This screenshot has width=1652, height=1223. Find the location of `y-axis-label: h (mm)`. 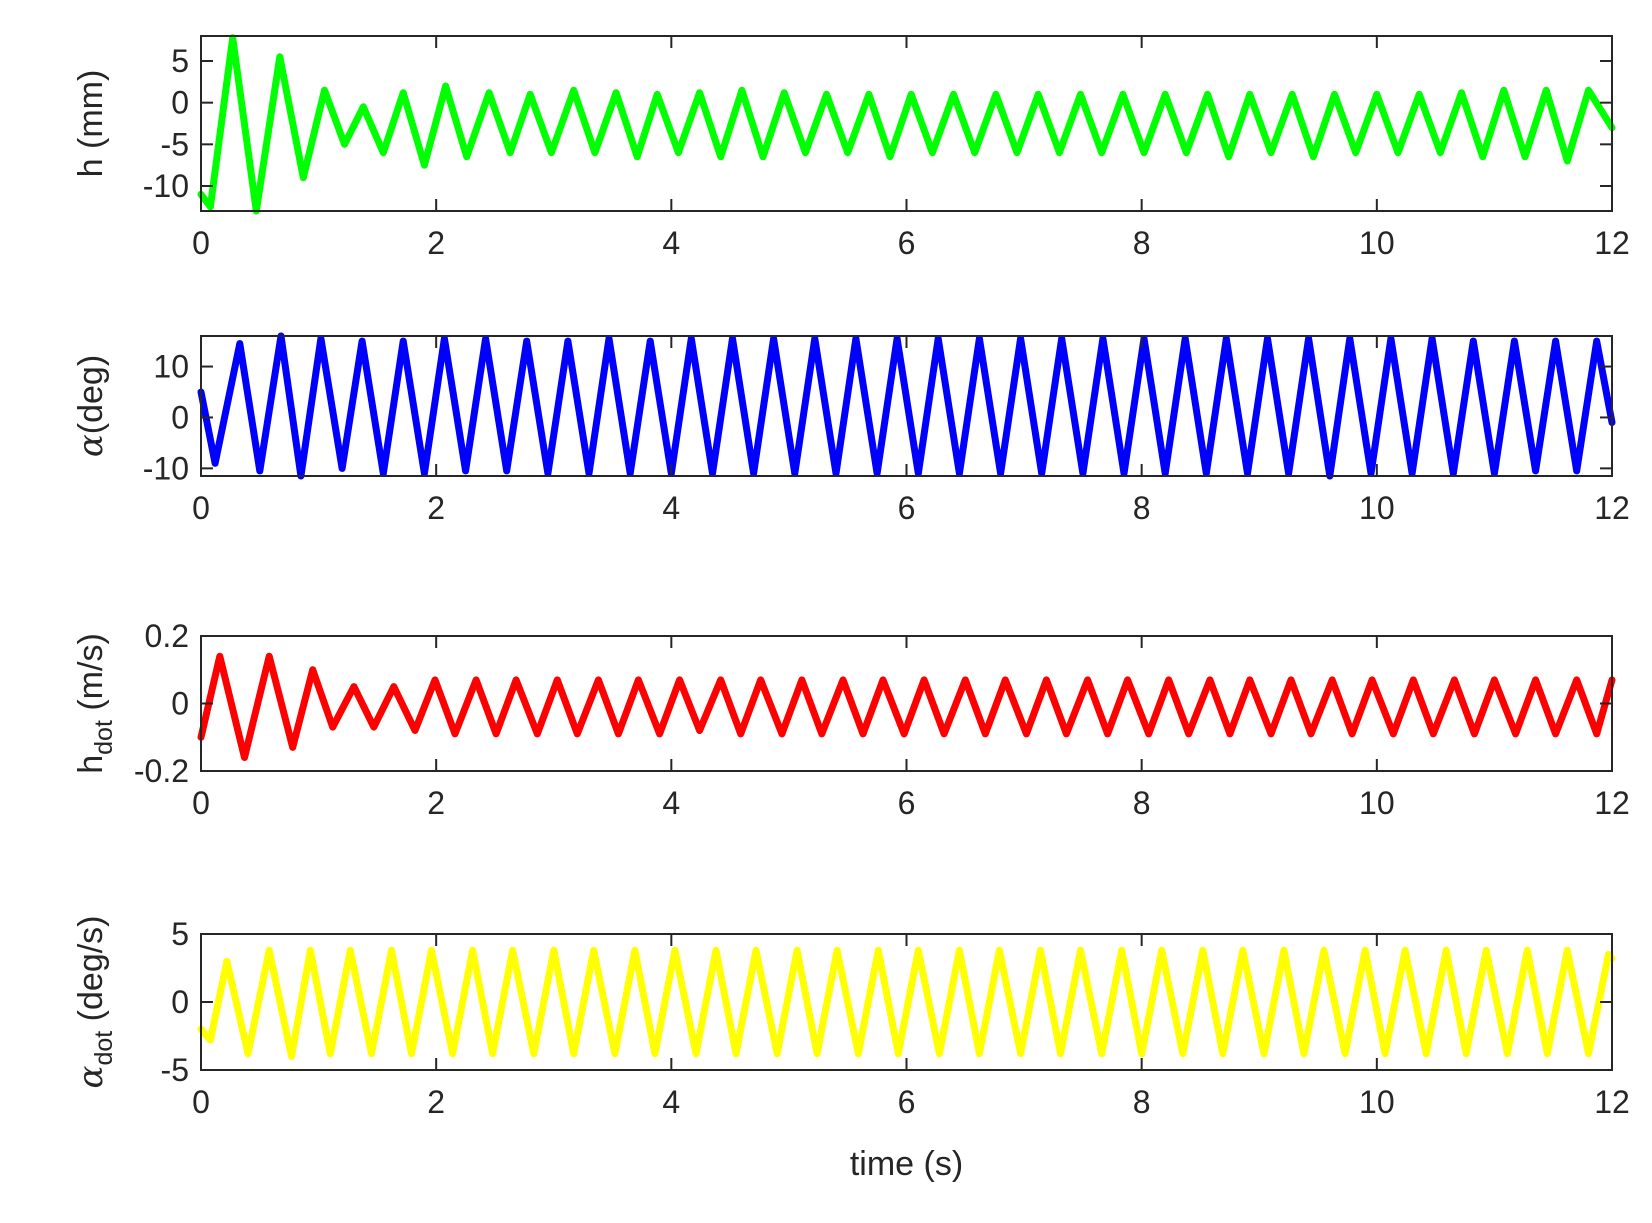

y-axis-label: h (mm) is located at coordinates (91, 124).